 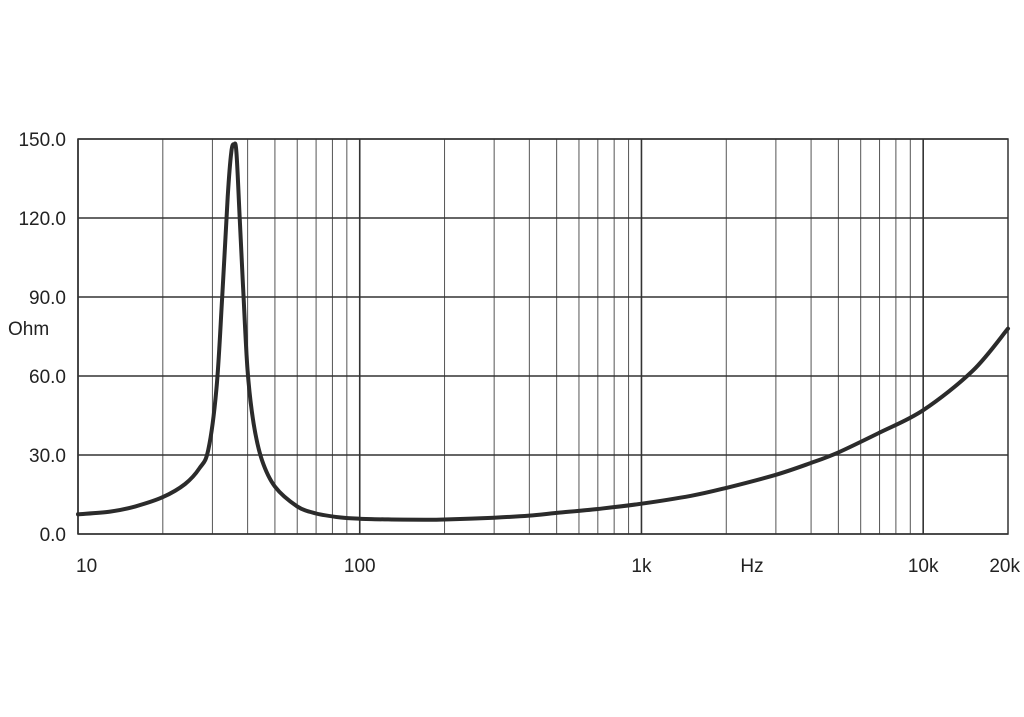 I want to click on x-tick-label: 1k, so click(x=641, y=566).